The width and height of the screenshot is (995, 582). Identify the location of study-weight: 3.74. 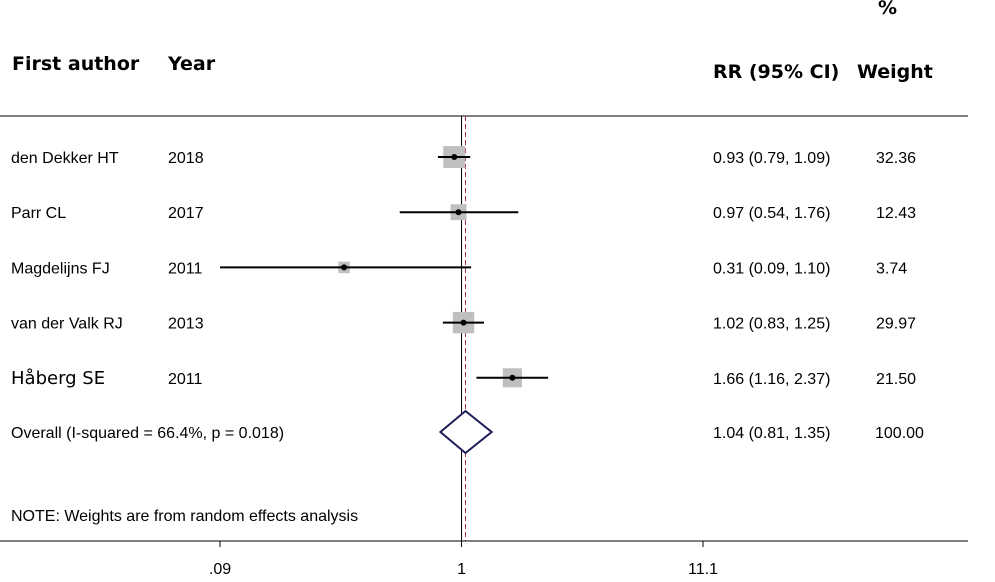
(891, 268).